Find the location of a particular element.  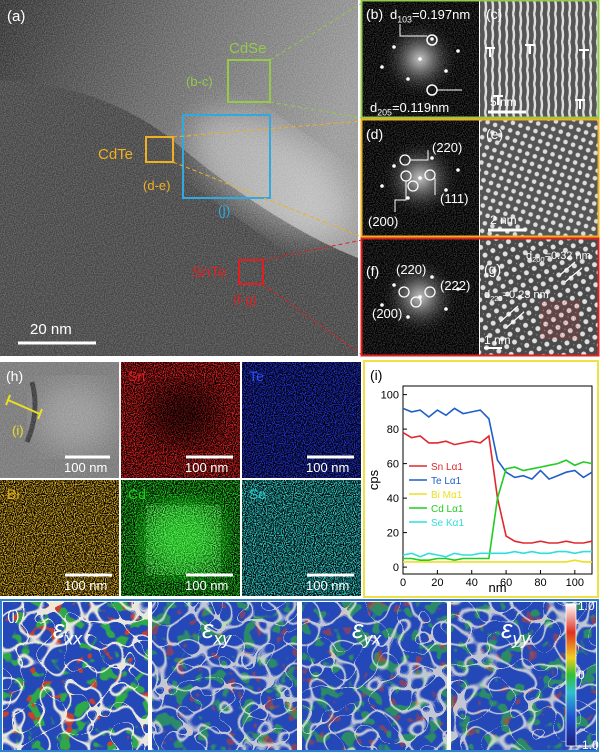

colorbar-label: 0 is located at coordinates (581, 675).